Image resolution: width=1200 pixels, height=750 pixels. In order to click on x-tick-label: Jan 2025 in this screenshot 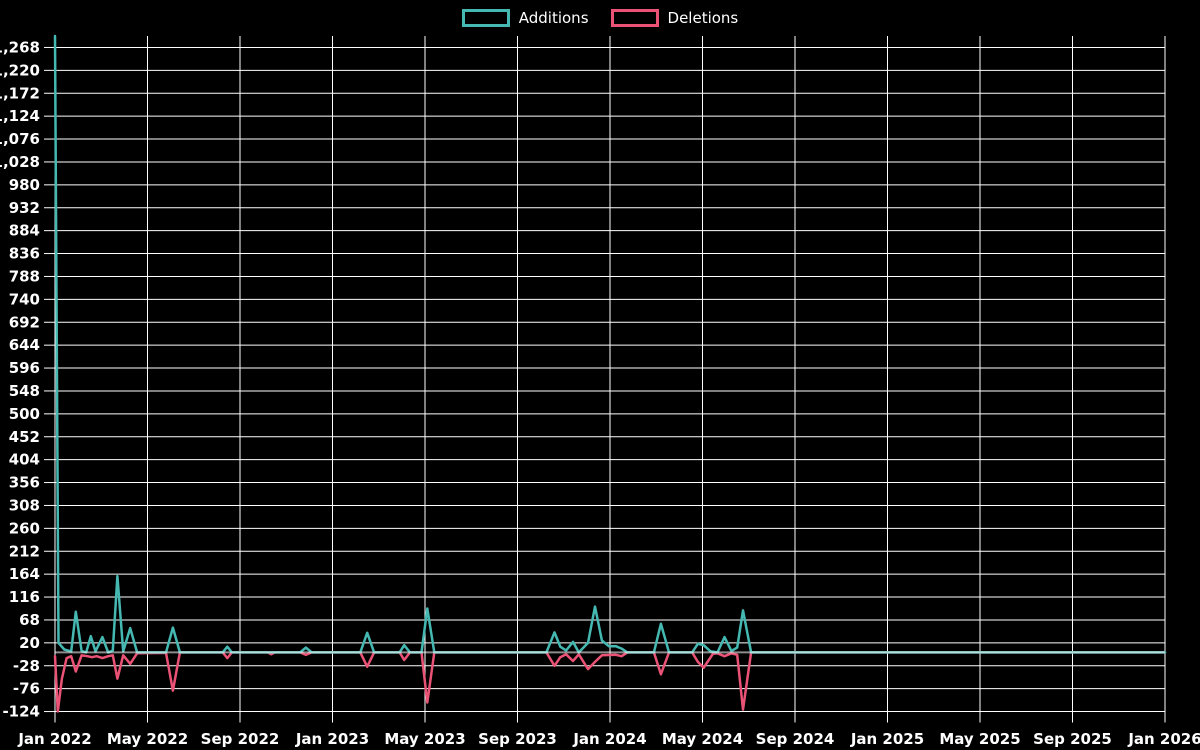, I will do `click(887, 739)`.